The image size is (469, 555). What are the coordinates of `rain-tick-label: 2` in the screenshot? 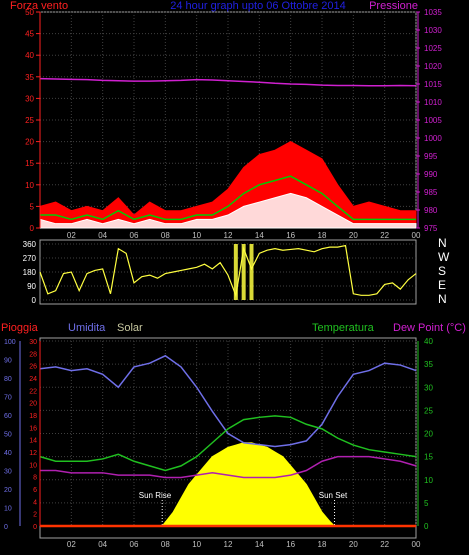 It's located at (35, 515).